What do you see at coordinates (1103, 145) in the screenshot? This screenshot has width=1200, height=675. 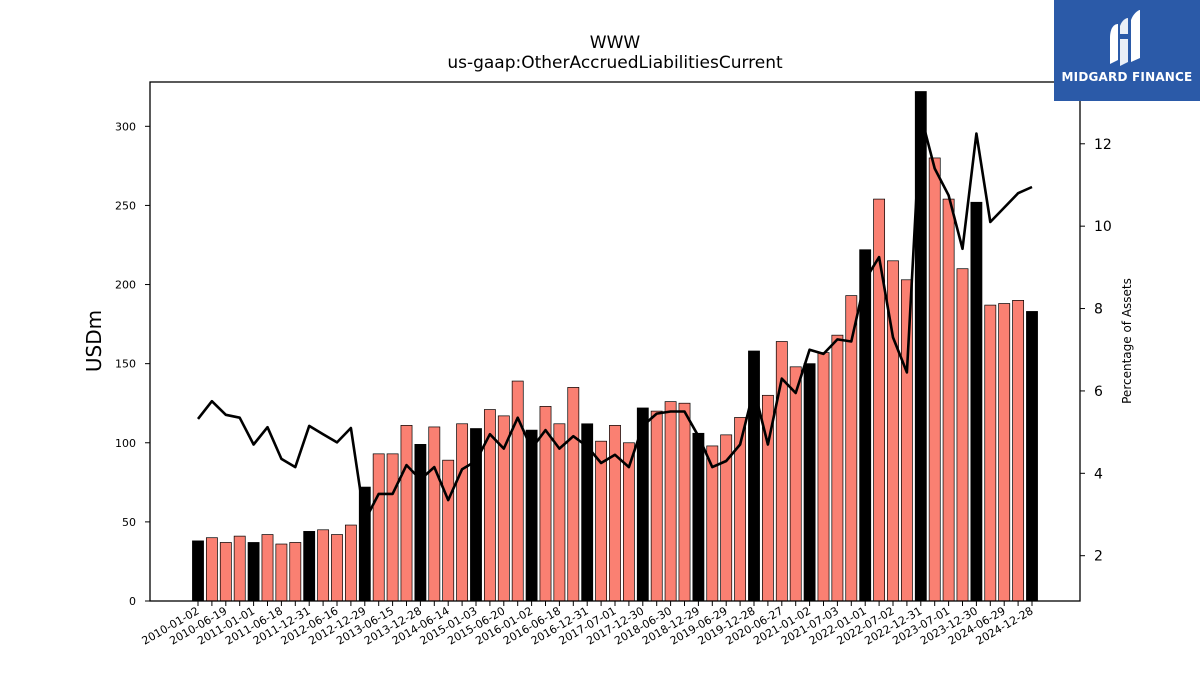 I see `y2-tick-label: 12` at bounding box center [1103, 145].